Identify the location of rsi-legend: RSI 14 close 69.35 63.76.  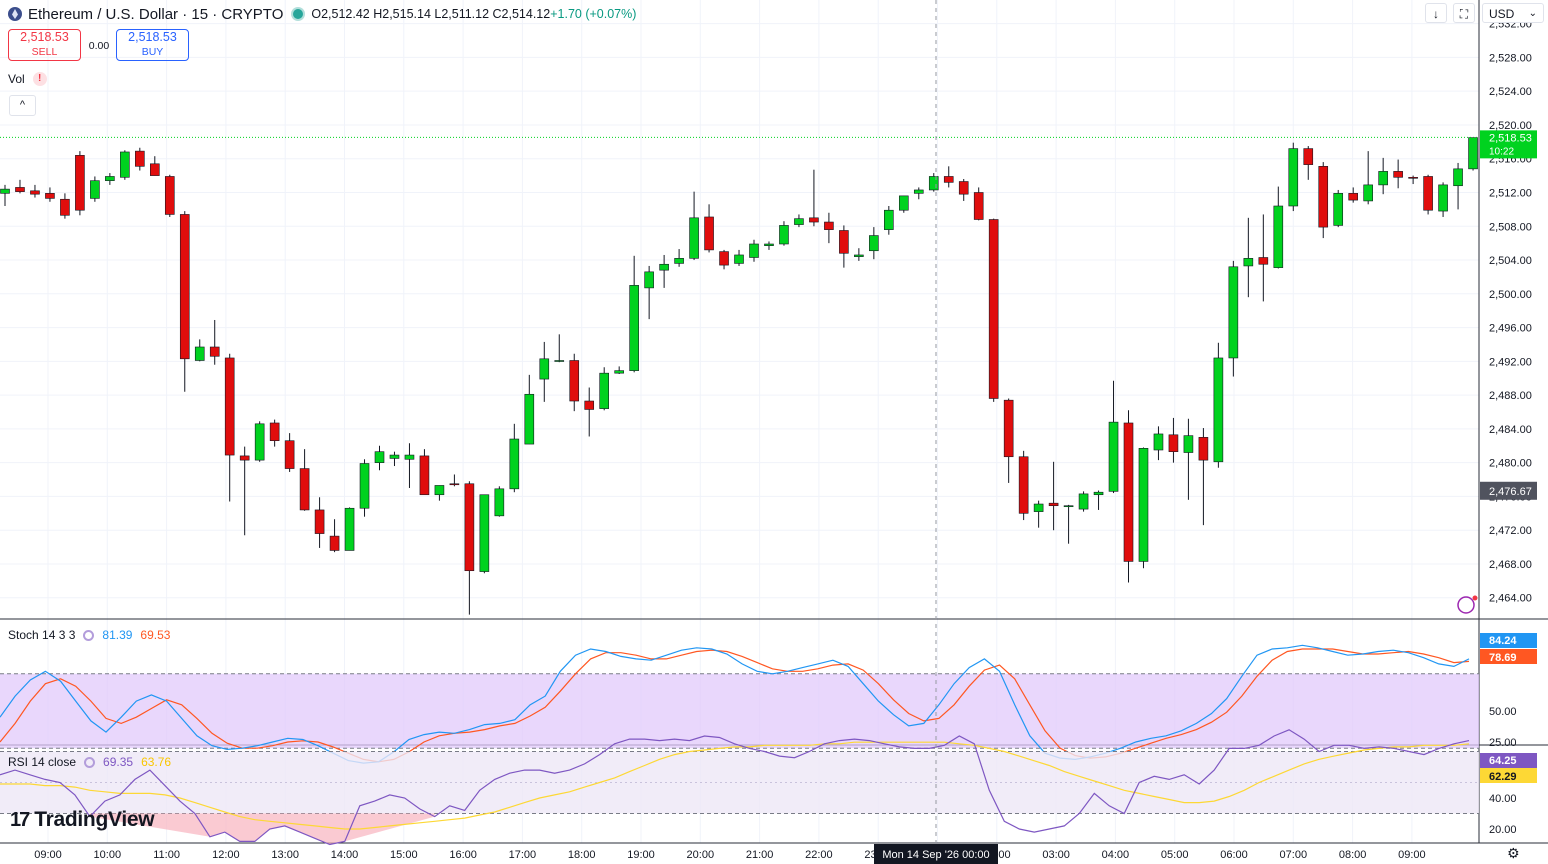
(89, 762).